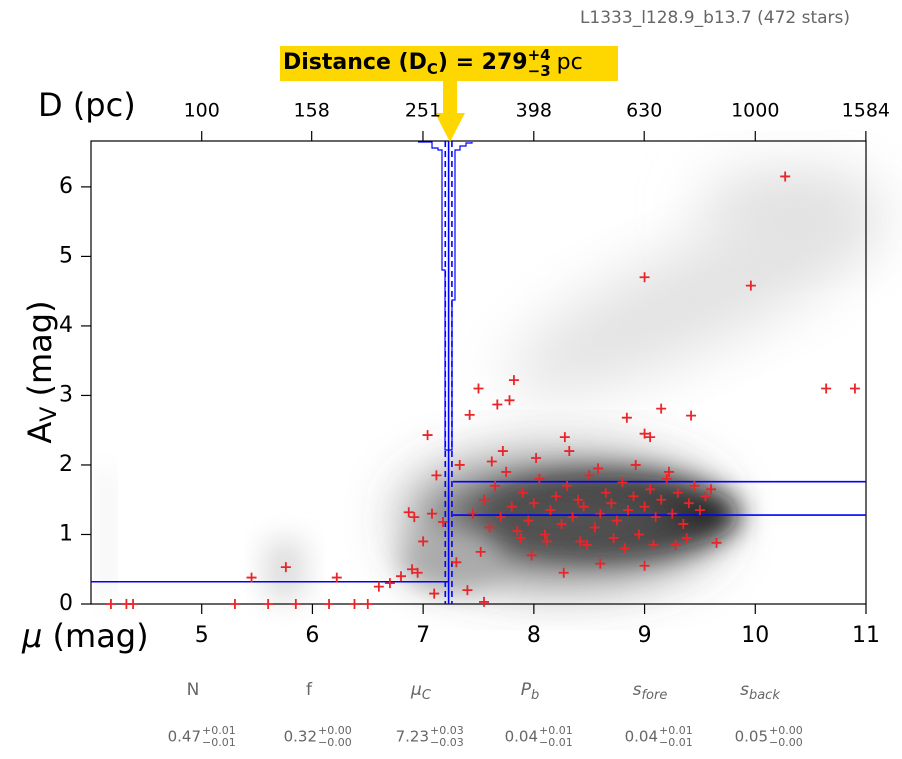 The image size is (902, 759). Describe the element at coordinates (715, 18) in the screenshot. I see `field-label: L1333_l128.9_b13.7 (472 stars)` at that location.